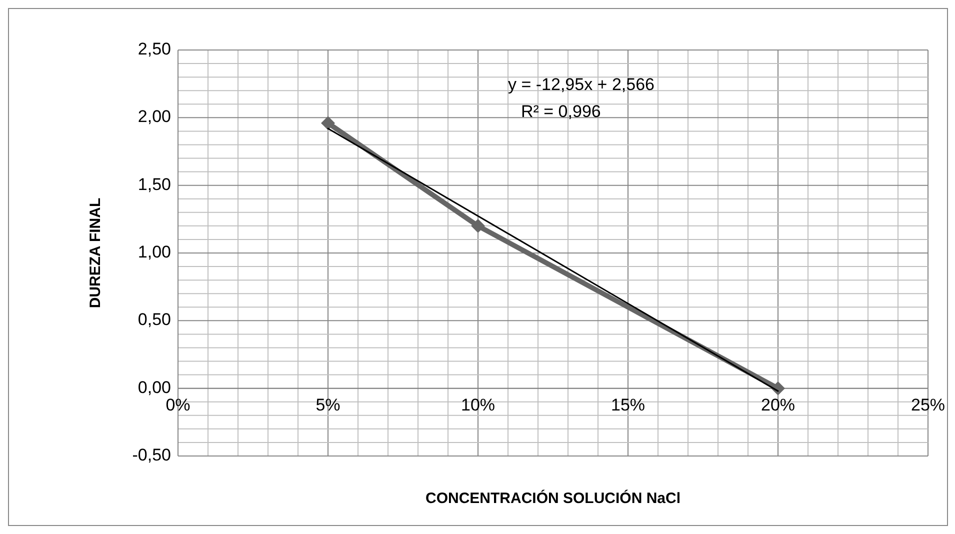  Describe the element at coordinates (154, 320) in the screenshot. I see `y-tick-label: 0,50` at that location.